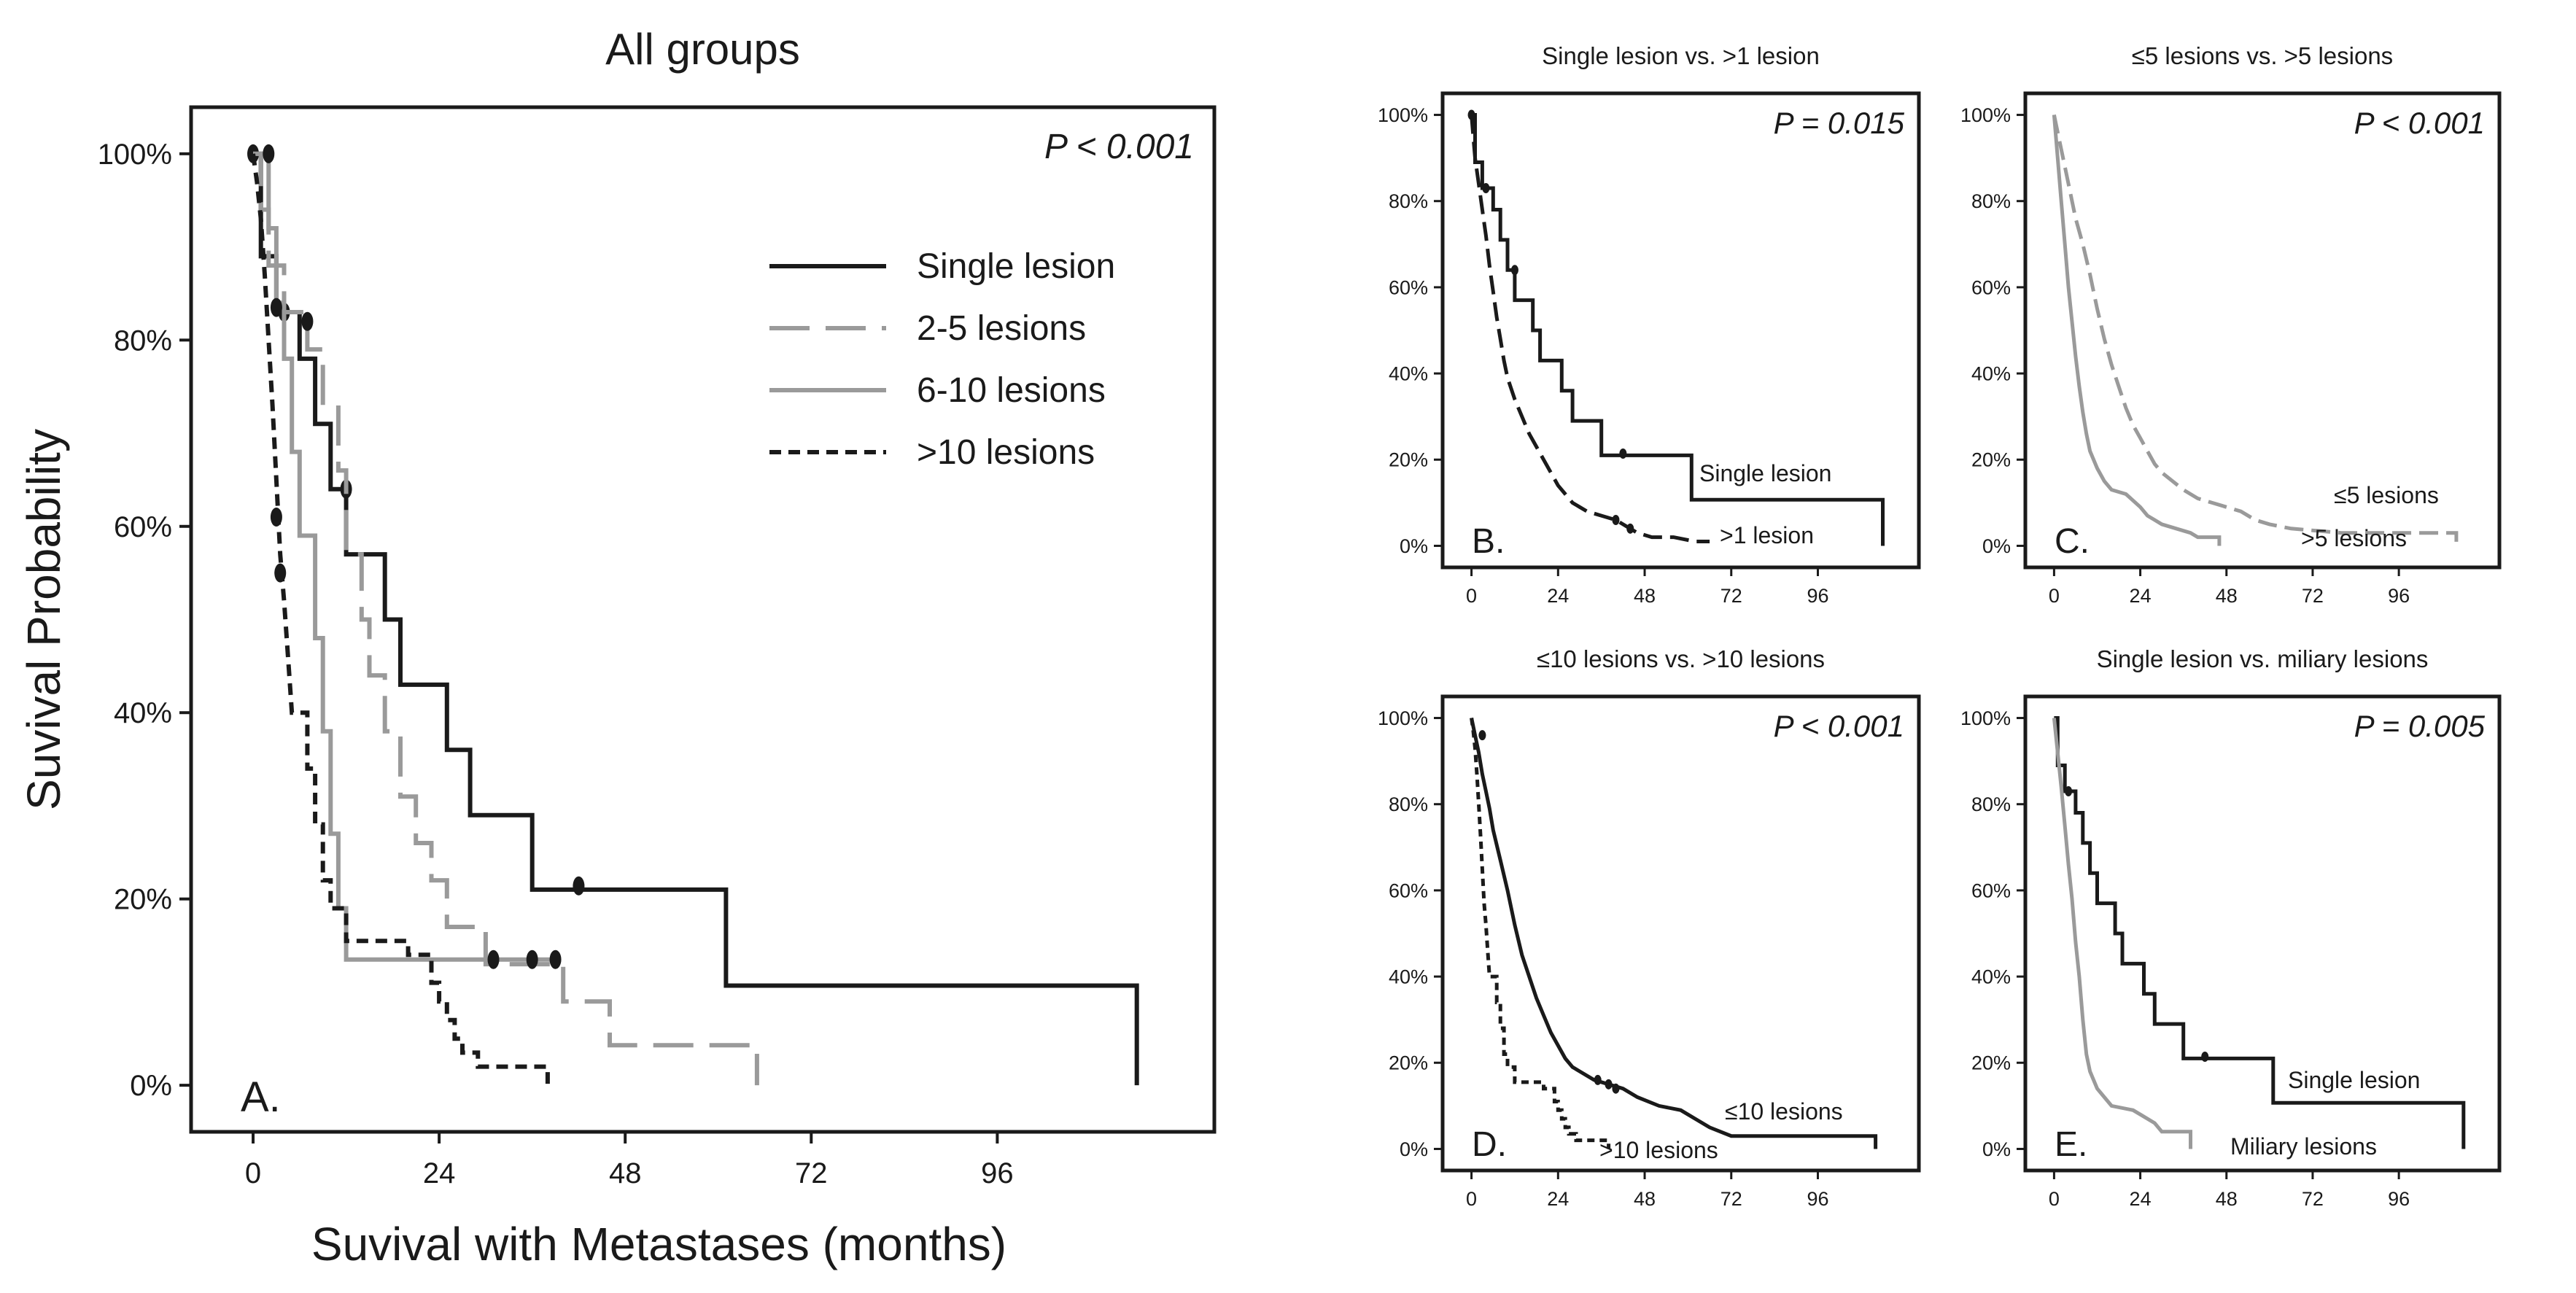 Image resolution: width=2576 pixels, height=1293 pixels. I want to click on panel-letter: A., so click(261, 1097).